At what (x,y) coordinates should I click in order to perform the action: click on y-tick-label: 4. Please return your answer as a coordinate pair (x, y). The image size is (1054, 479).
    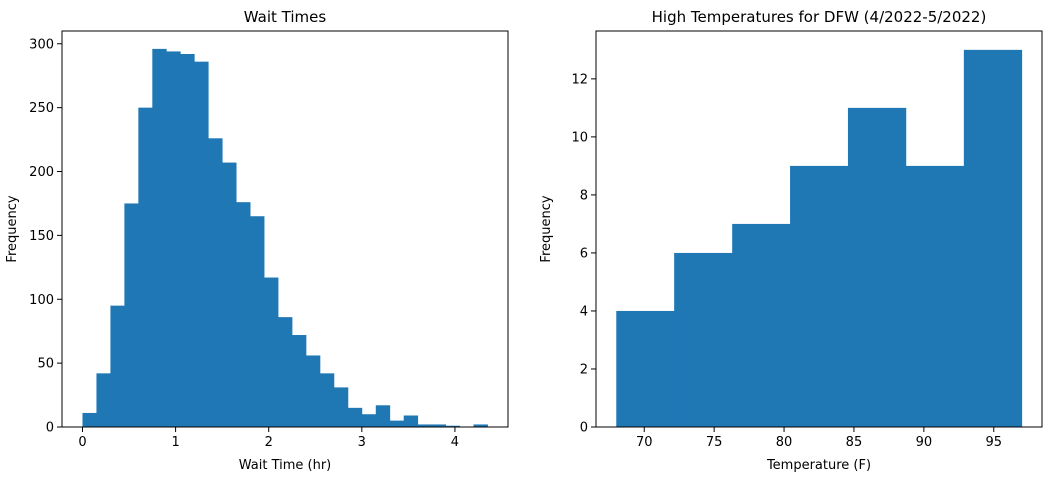
    Looking at the image, I should click on (584, 311).